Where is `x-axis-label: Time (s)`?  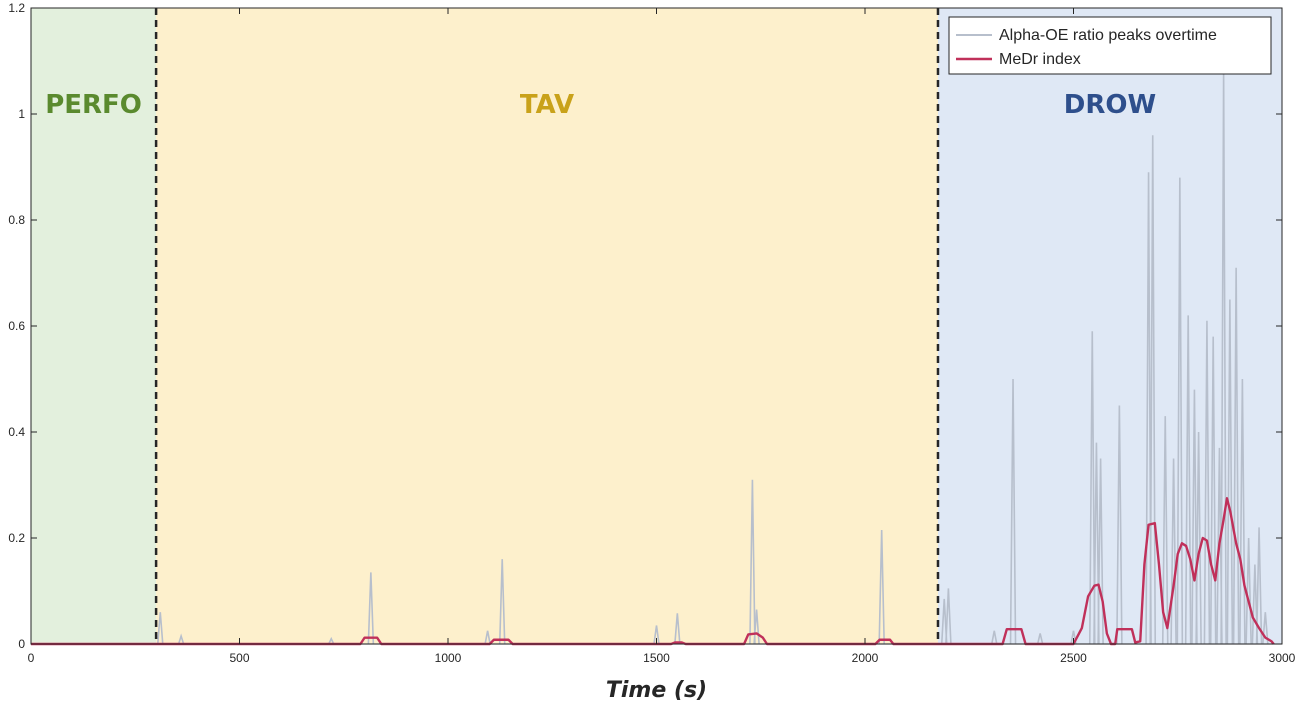 x-axis-label: Time (s) is located at coordinates (656, 690).